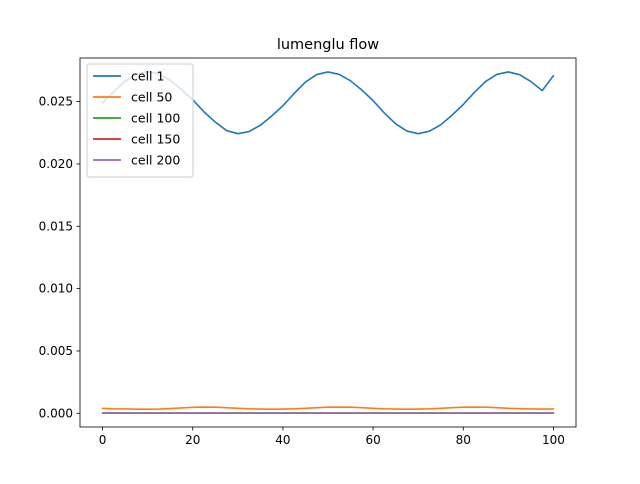  I want to click on legend-label: cell 150, so click(155, 139).